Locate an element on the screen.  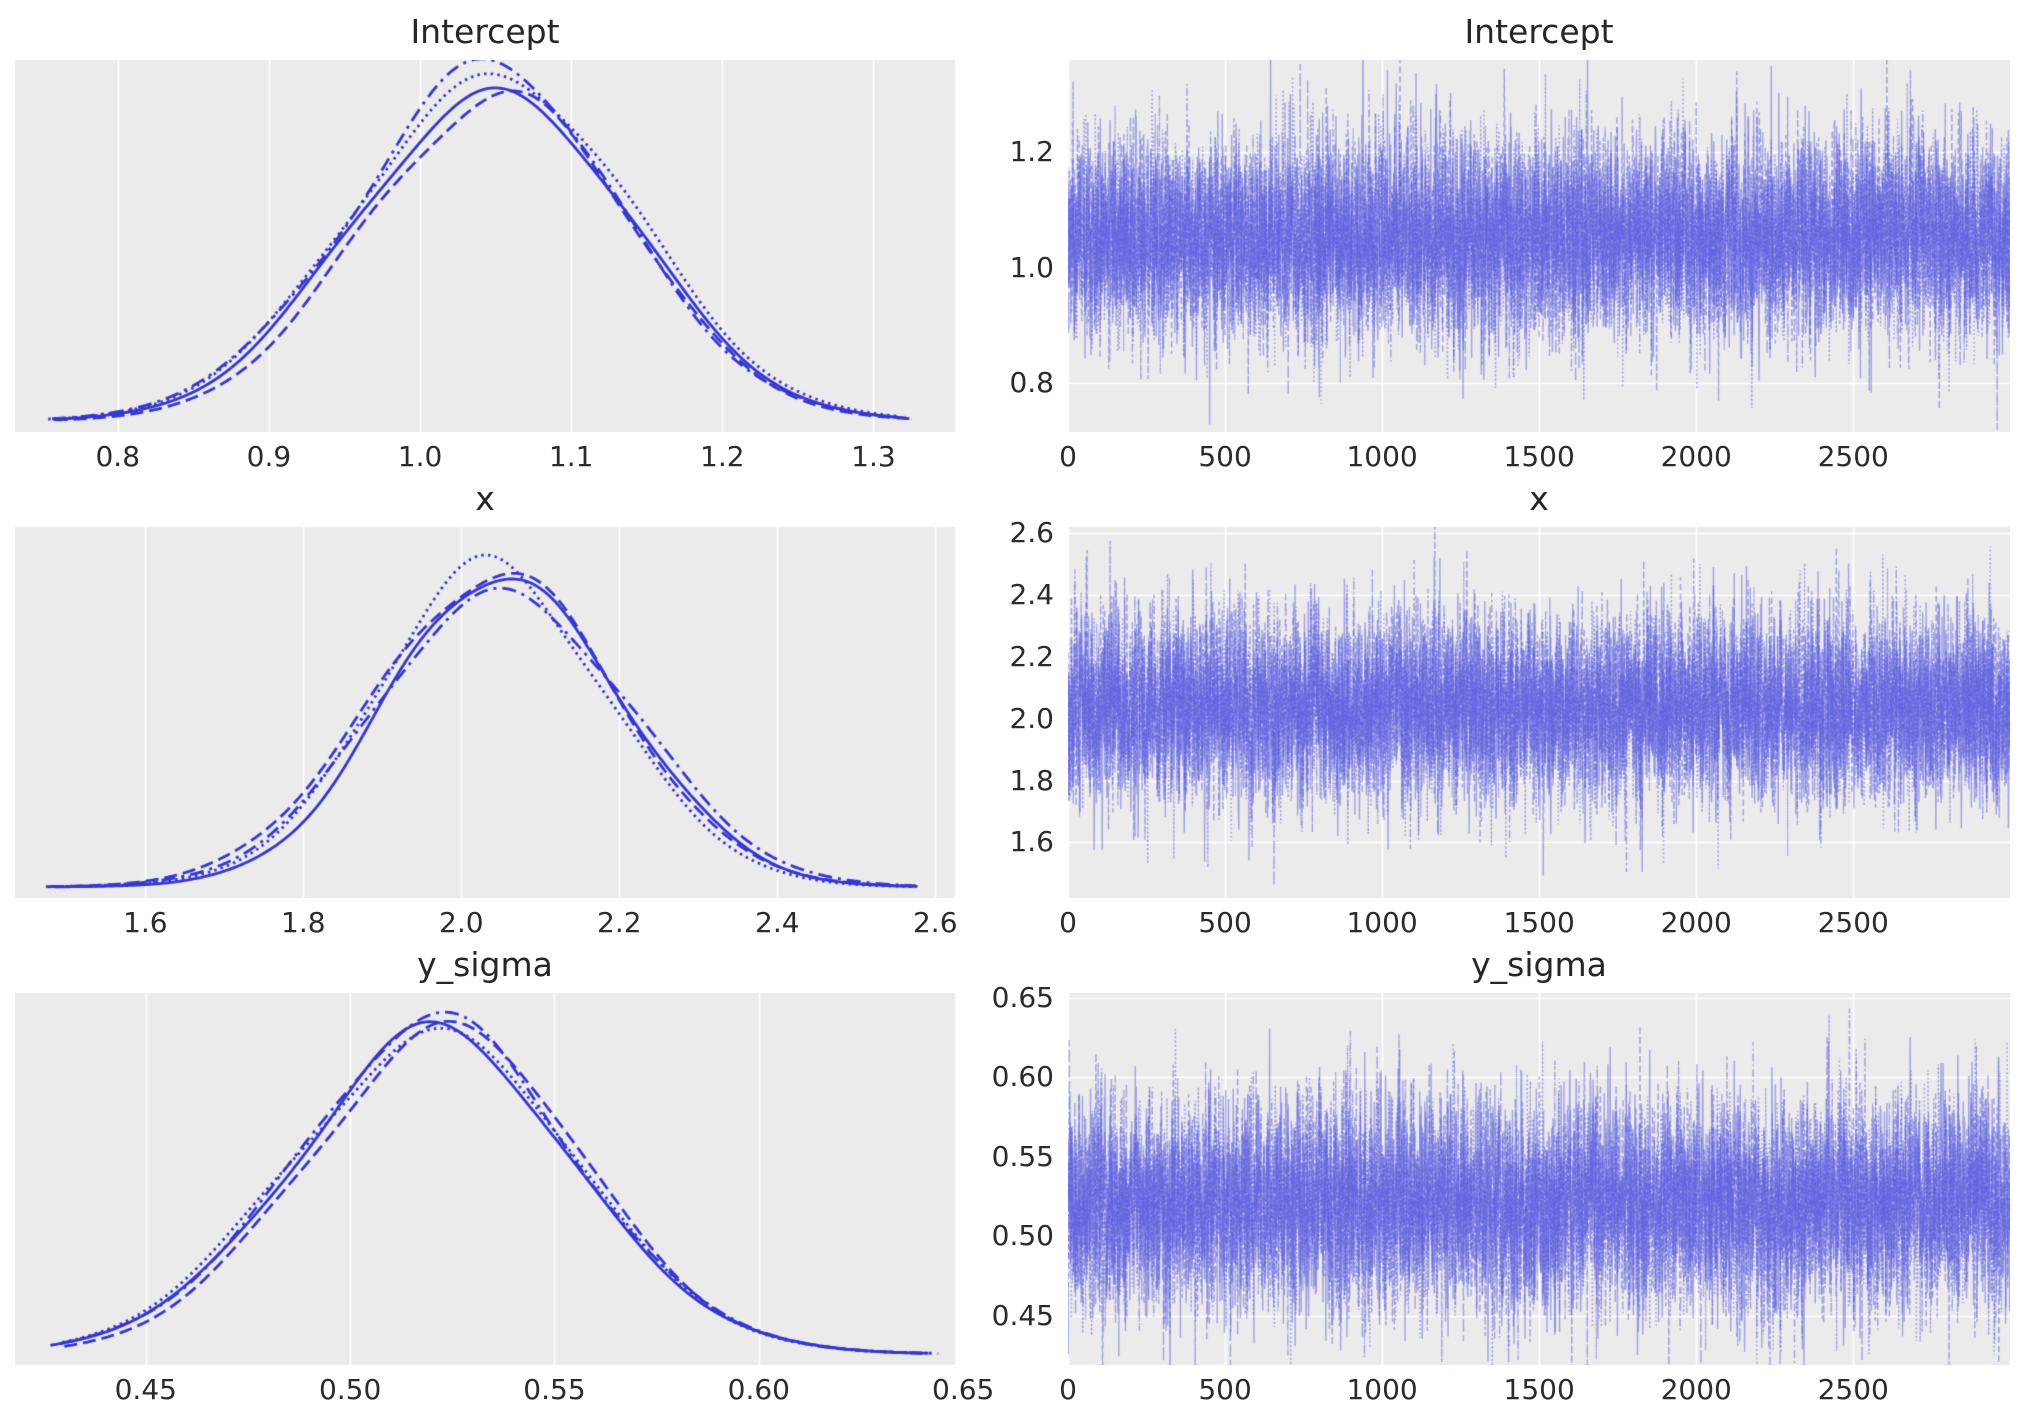
y-tick-label: 0.55 is located at coordinates (1022, 1156).